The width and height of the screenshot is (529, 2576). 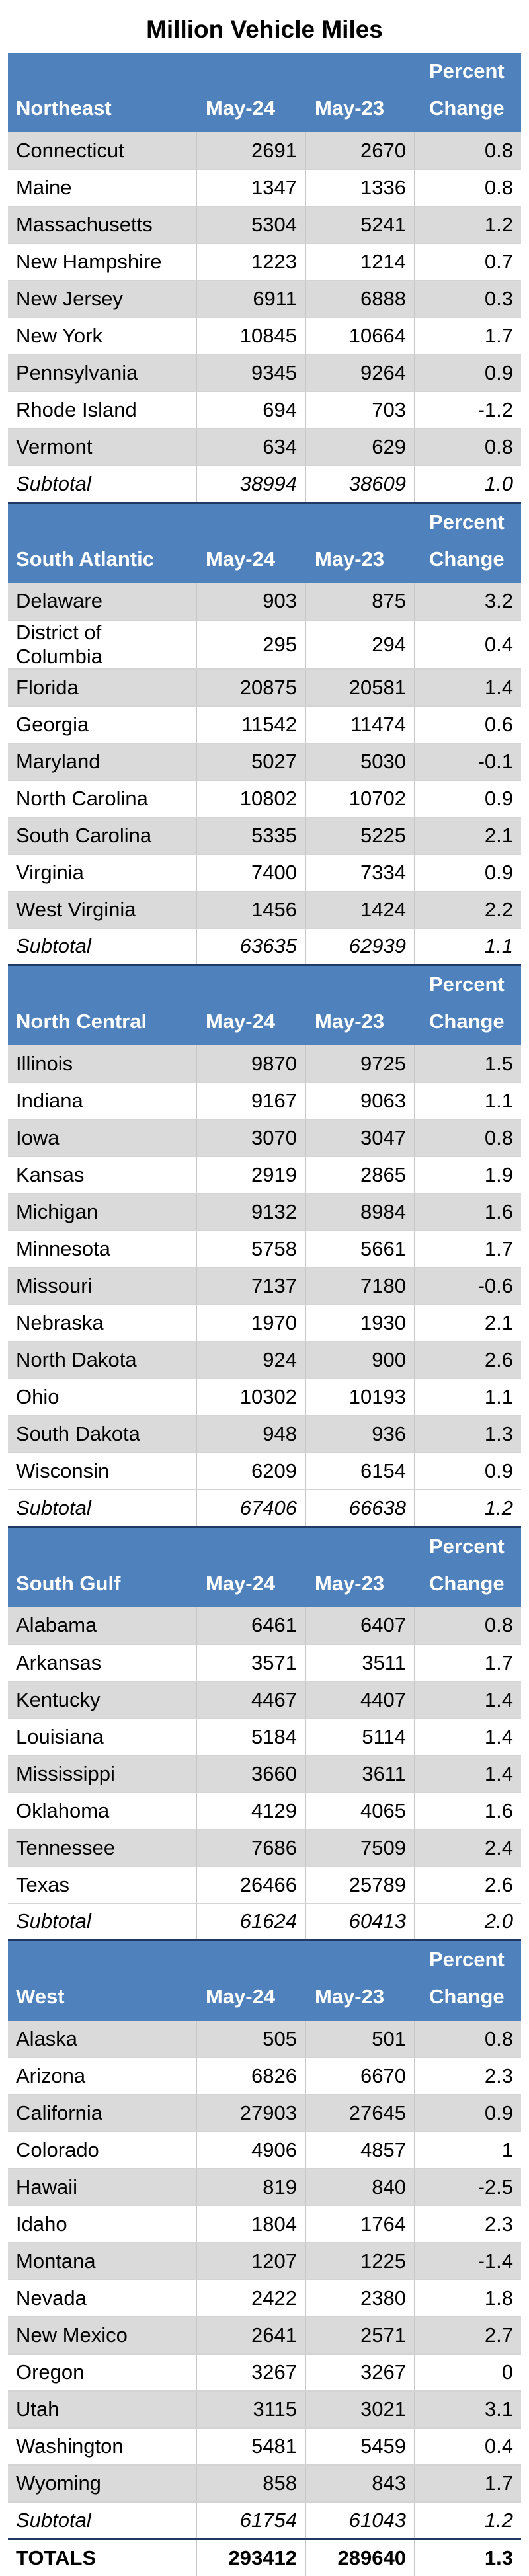 What do you see at coordinates (264, 373) in the screenshot?
I see `table-row: Pennsylvania 9345 9264 0.9` at bounding box center [264, 373].